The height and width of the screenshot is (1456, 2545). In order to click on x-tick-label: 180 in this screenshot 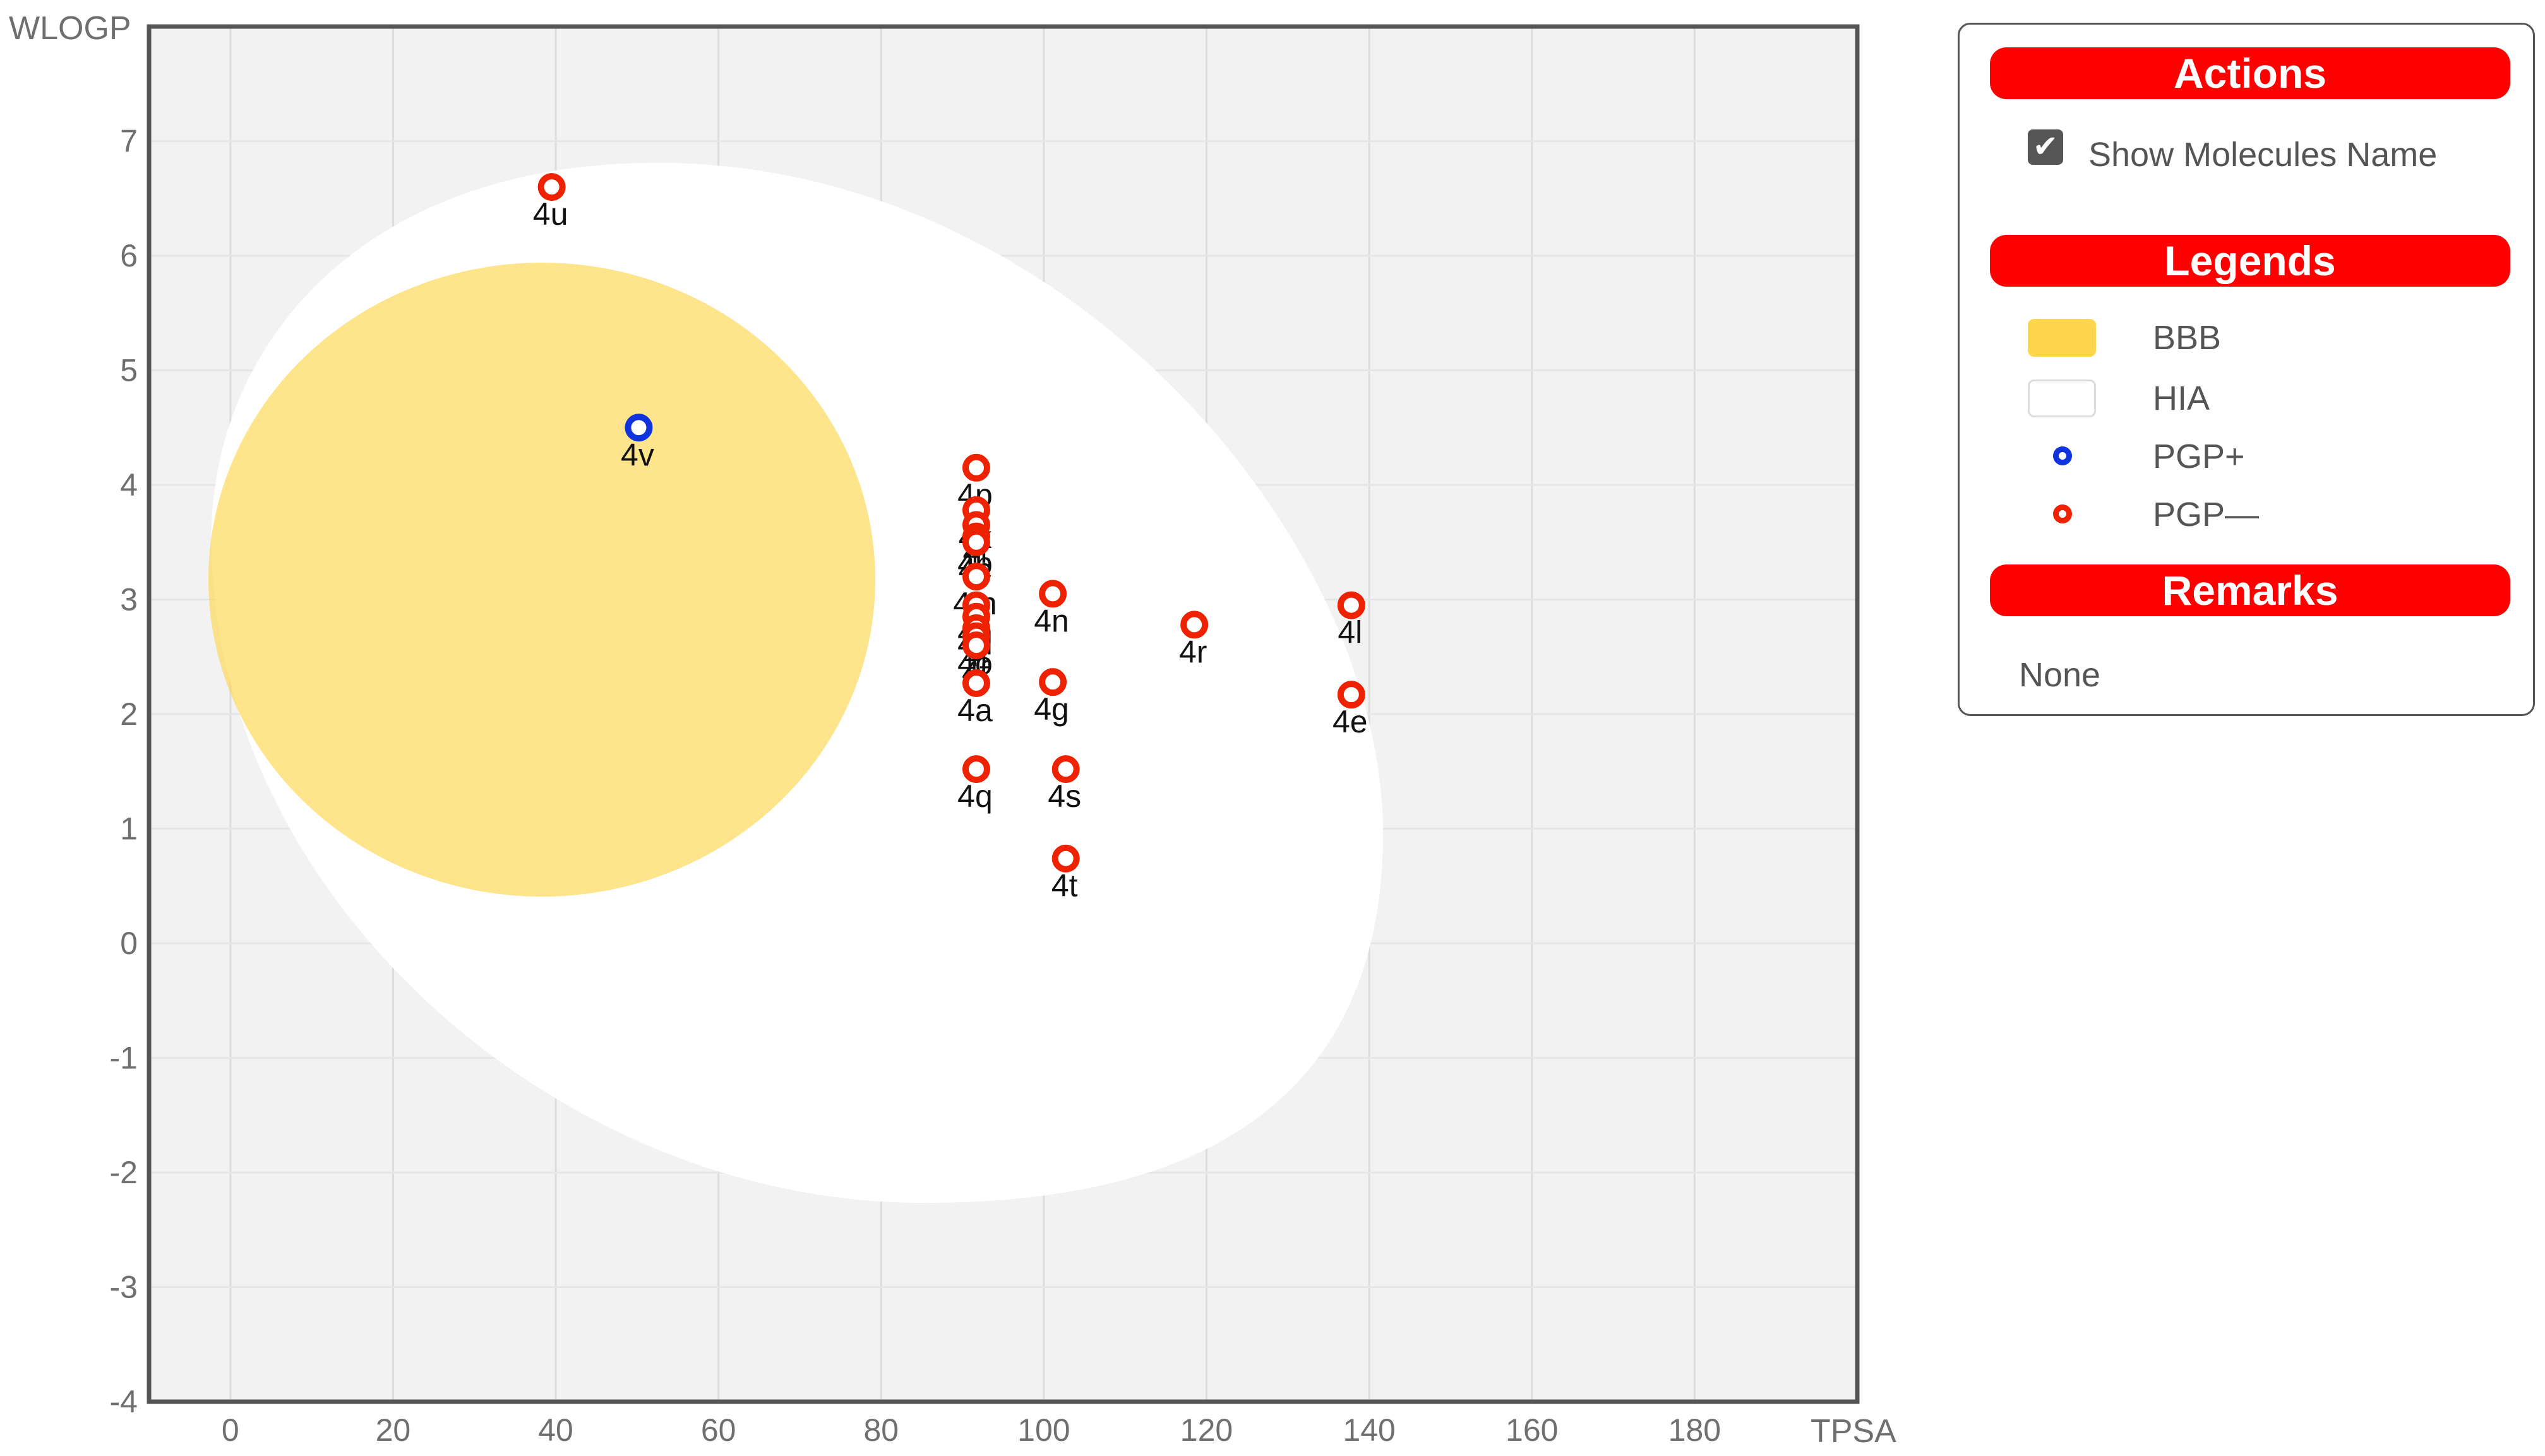, I will do `click(1694, 1430)`.